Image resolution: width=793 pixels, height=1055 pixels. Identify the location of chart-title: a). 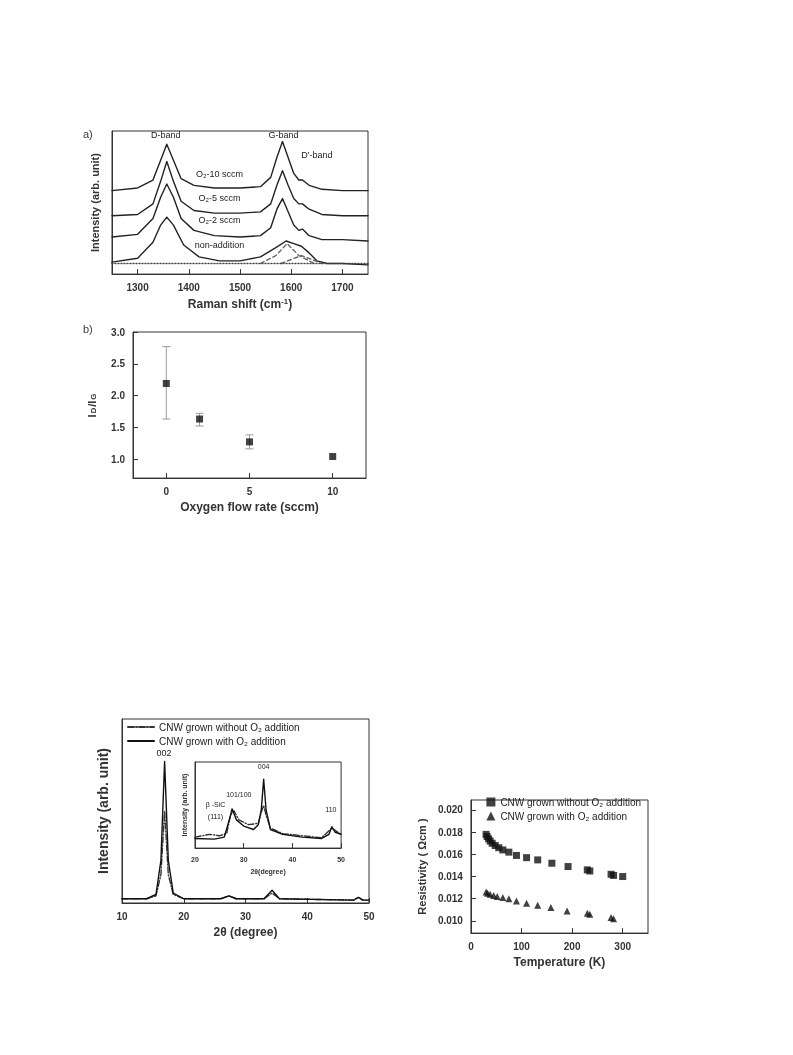
(88, 133).